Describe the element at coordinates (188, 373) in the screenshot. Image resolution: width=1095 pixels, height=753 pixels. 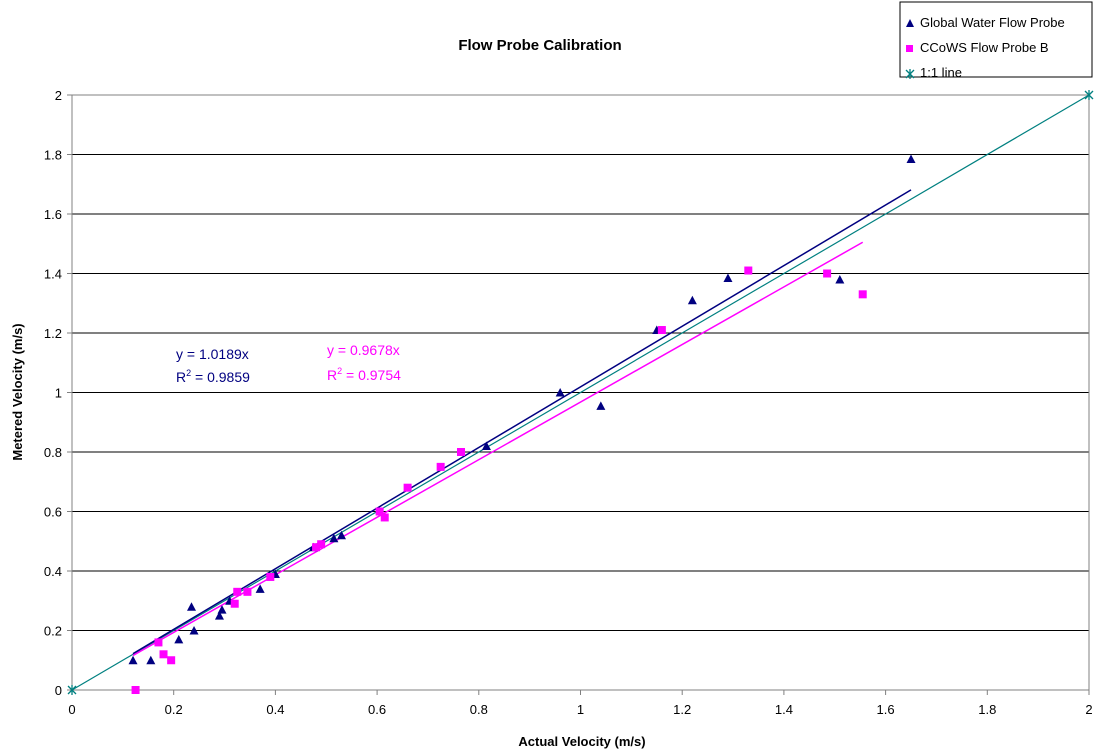
I see `r2-superscript-global: 2` at that location.